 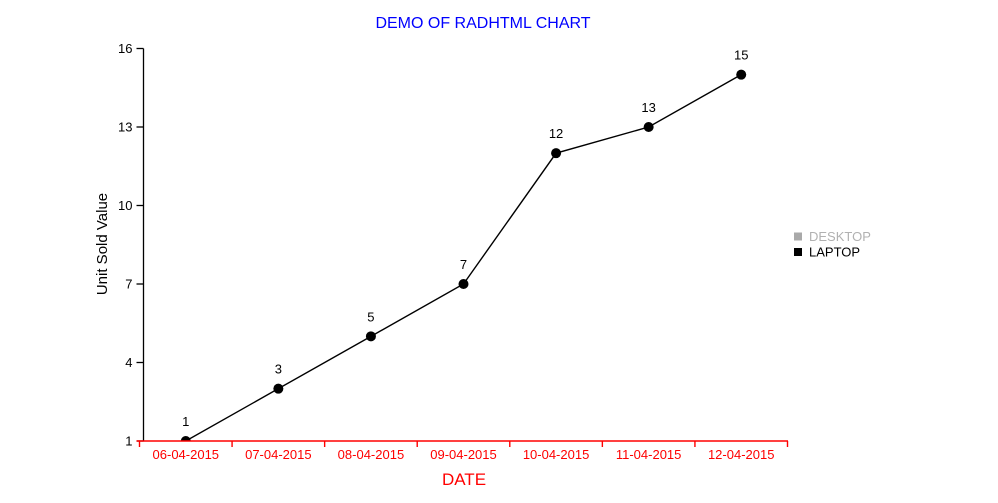 I want to click on data-point-label: 5, so click(x=370, y=316).